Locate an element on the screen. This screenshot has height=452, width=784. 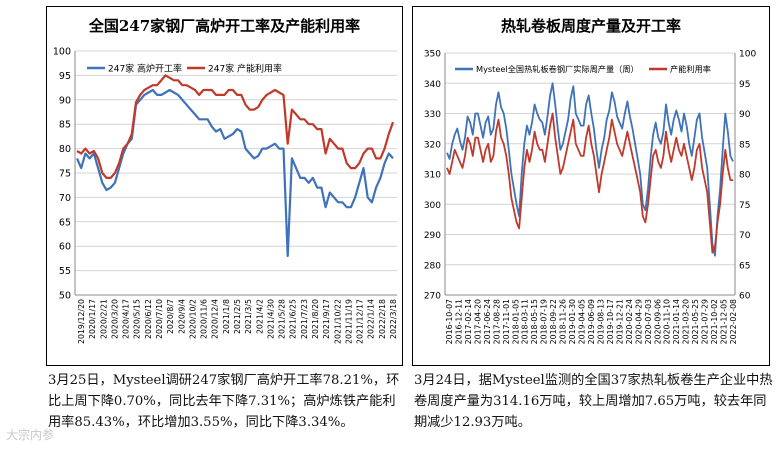
x-tick-label: 2021/2/5 is located at coordinates (237, 316).